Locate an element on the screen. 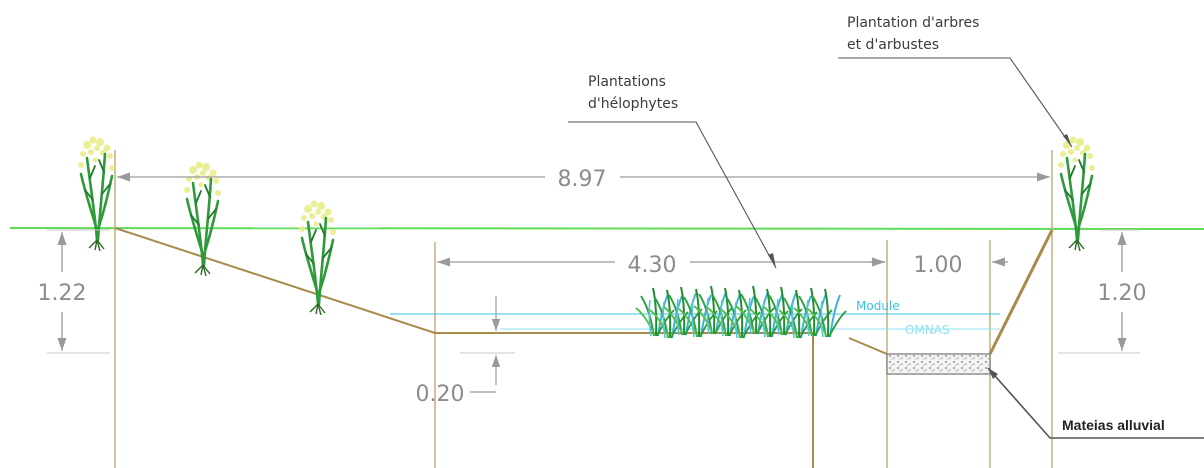  alluvial-label: Mateias alluvial is located at coordinates (1113, 425).